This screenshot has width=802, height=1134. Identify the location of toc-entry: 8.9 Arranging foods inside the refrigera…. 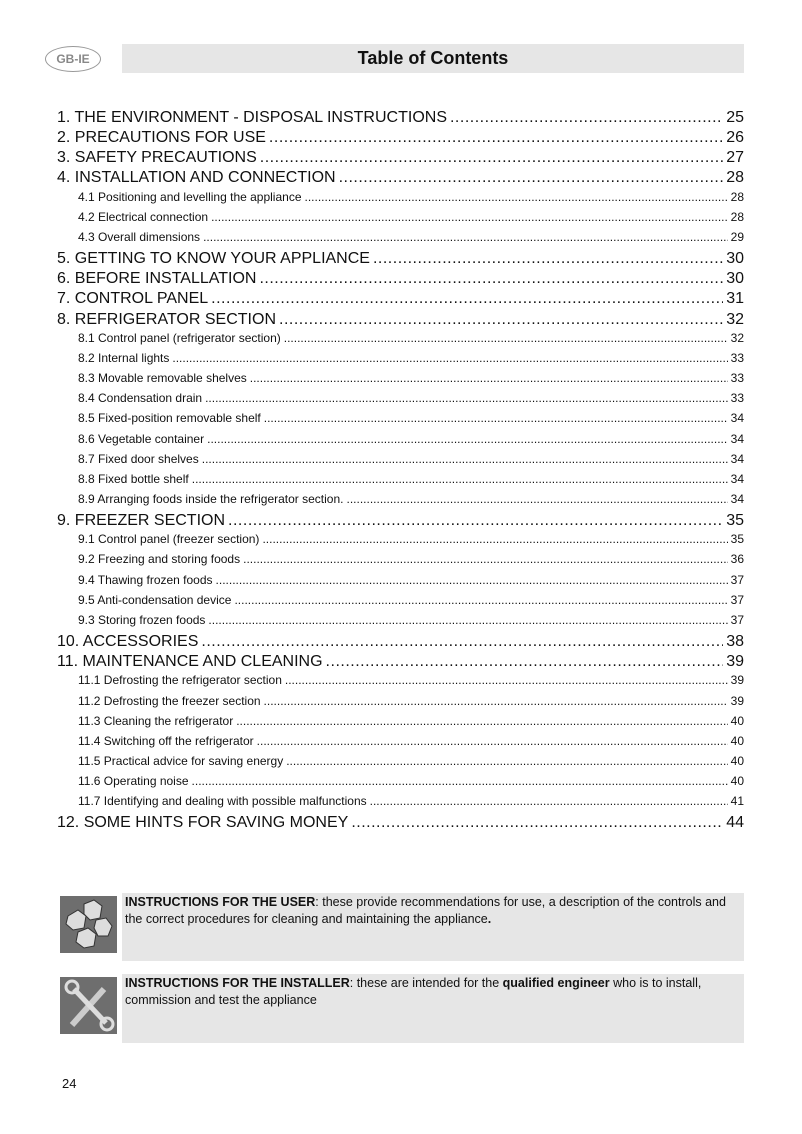
(400, 502).